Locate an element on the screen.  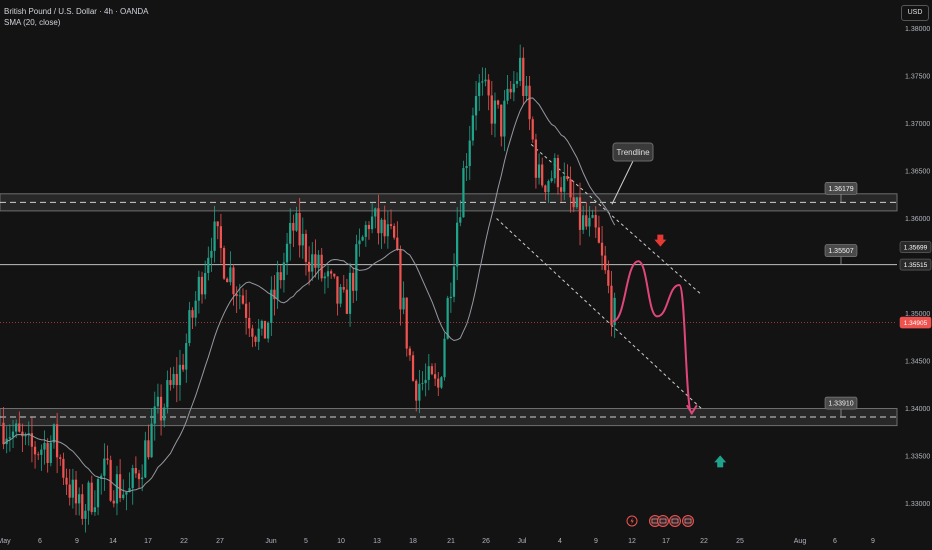
zone-tag-label-0: 1.36179 is located at coordinates (840, 189).